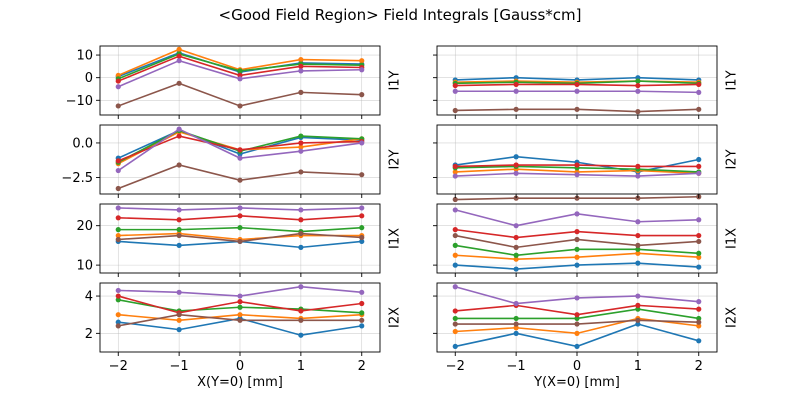 The height and width of the screenshot is (400, 800). I want to click on y-axis-label: I2Y, so click(395, 159).